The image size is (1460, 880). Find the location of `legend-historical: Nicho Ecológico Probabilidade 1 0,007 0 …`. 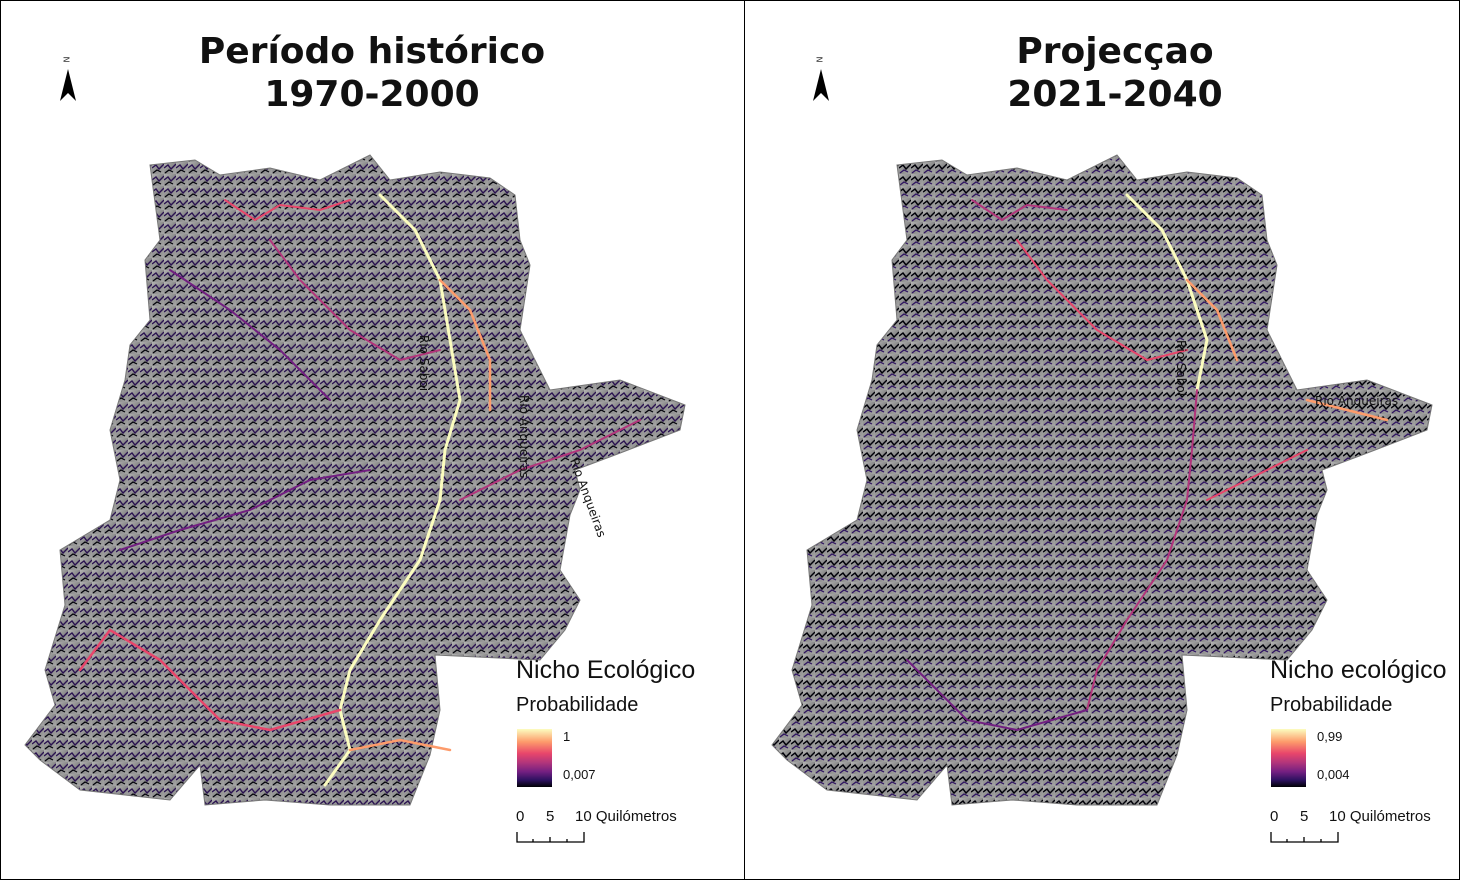

legend-historical: Nicho Ecológico Probabilidade 1 0,007 0 … is located at coordinates (616, 749).